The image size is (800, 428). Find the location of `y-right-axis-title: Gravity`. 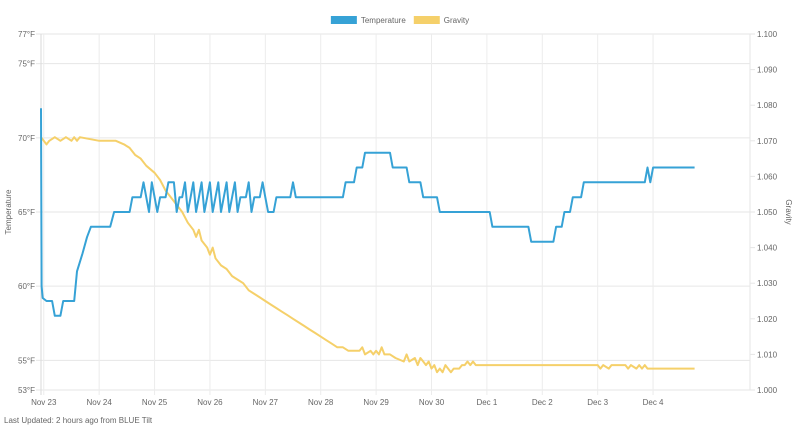

y-right-axis-title: Gravity is located at coordinates (788, 211).